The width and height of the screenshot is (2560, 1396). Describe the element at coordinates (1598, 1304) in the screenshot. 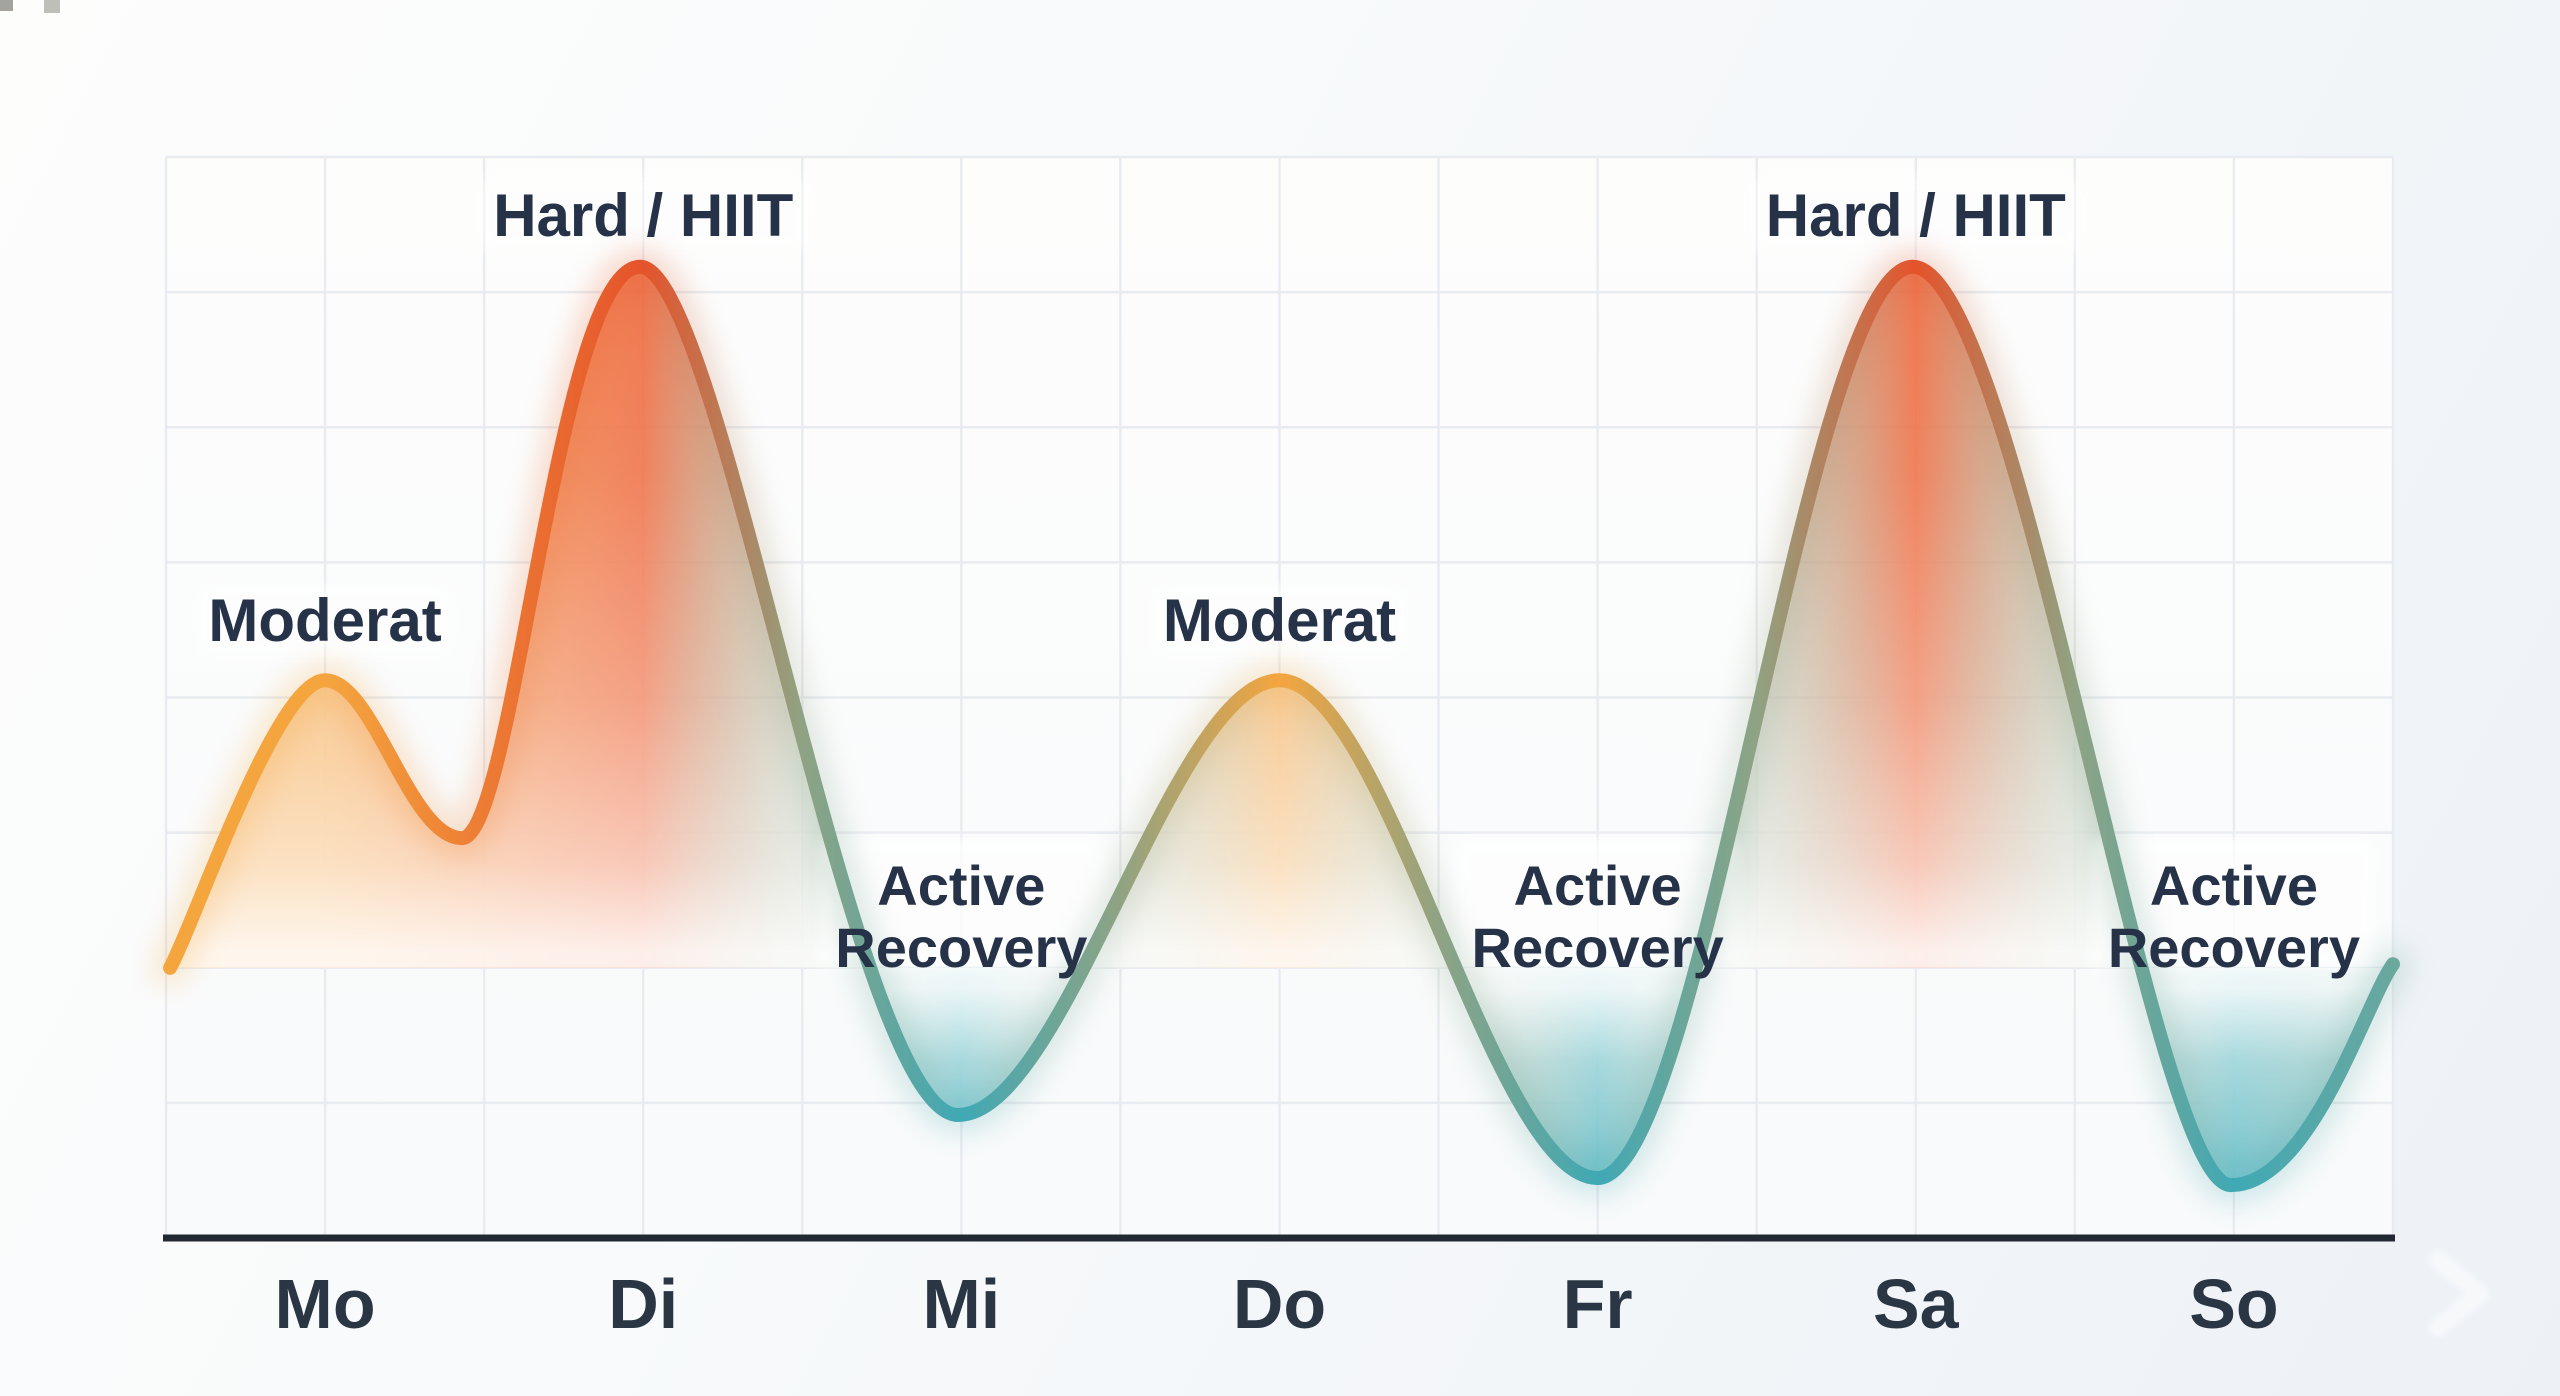

I see `day-label-fr: Fr` at that location.